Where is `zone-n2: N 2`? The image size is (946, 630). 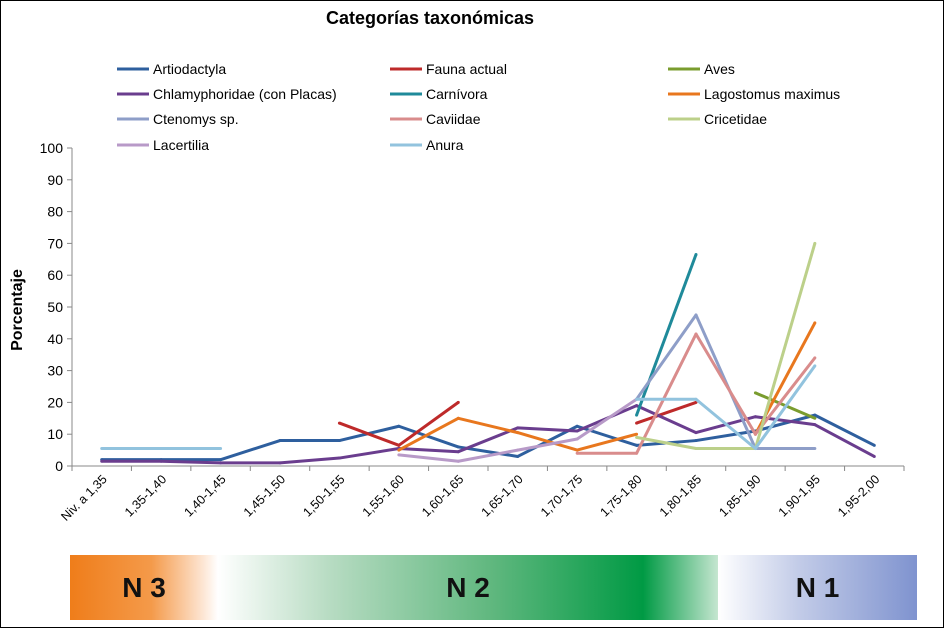 zone-n2: N 2 is located at coordinates (468, 587).